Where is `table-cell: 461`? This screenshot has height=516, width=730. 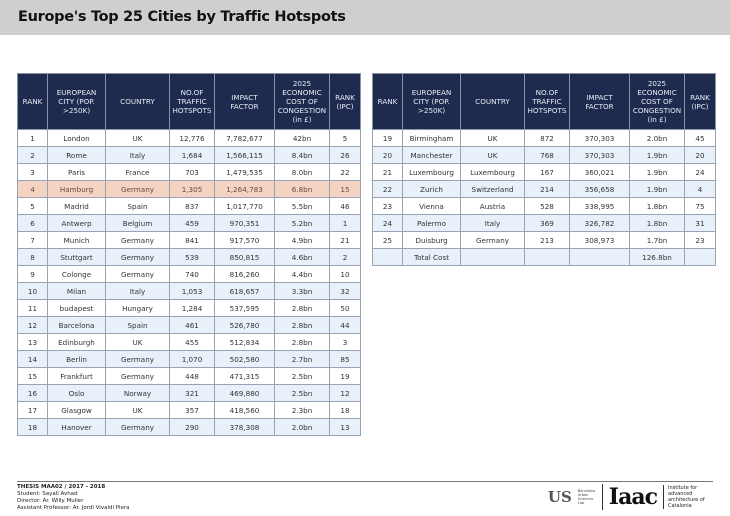 table-cell: 461 is located at coordinates (192, 325).